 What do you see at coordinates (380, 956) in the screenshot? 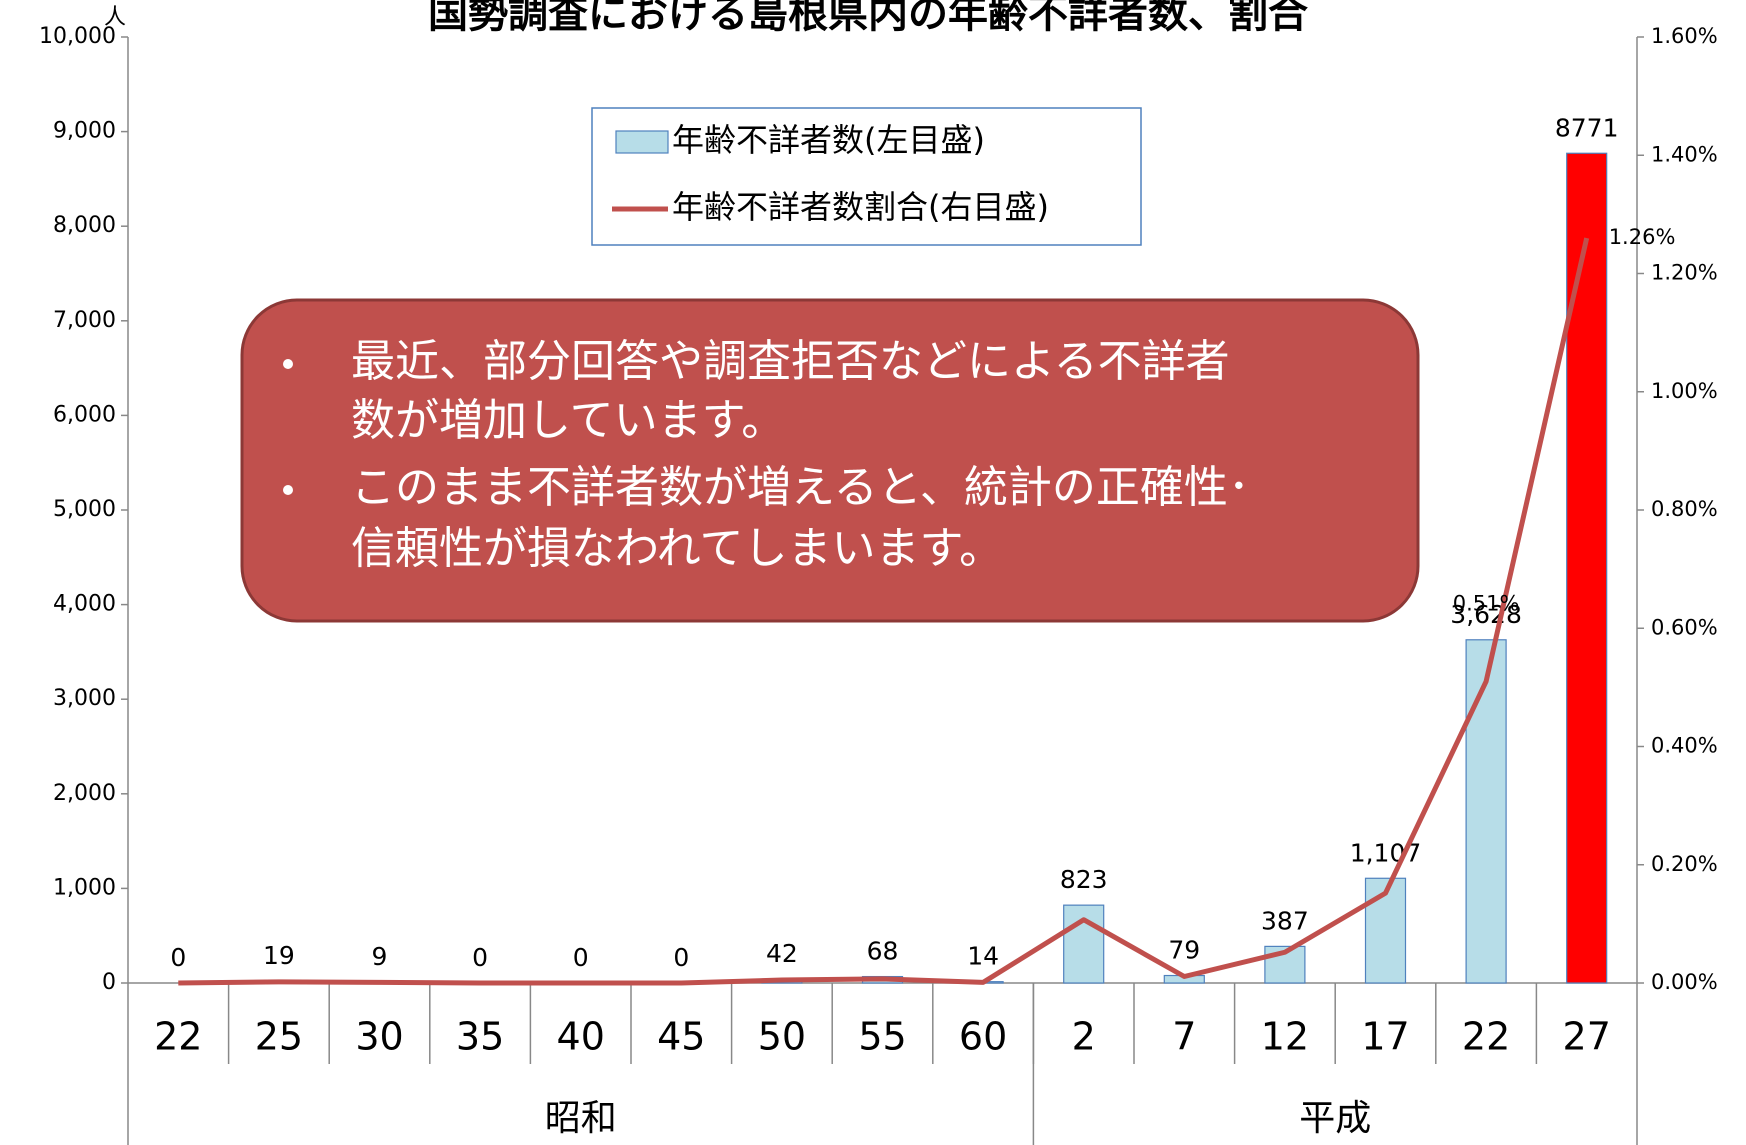
I see `bar-value-label: 9` at bounding box center [380, 956].